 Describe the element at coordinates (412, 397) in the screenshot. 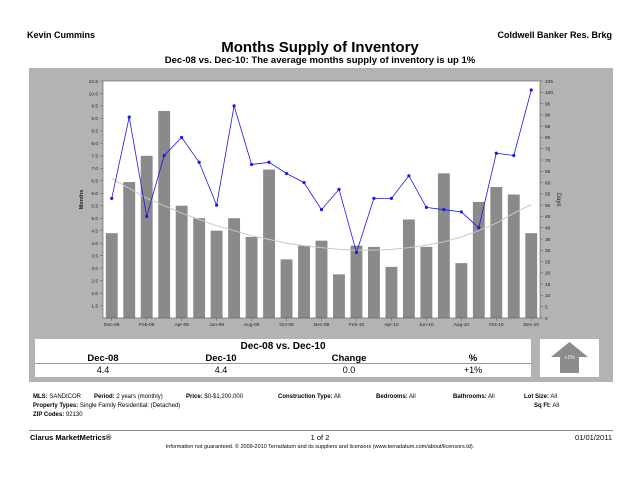

I see `bedrooms-value: All` at that location.